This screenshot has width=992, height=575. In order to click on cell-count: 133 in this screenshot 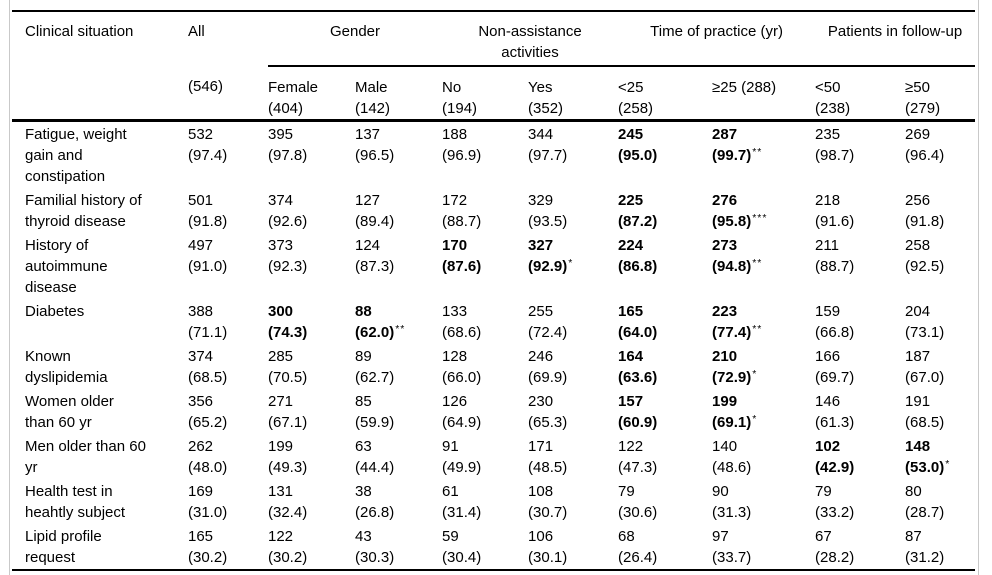, I will do `click(455, 311)`.